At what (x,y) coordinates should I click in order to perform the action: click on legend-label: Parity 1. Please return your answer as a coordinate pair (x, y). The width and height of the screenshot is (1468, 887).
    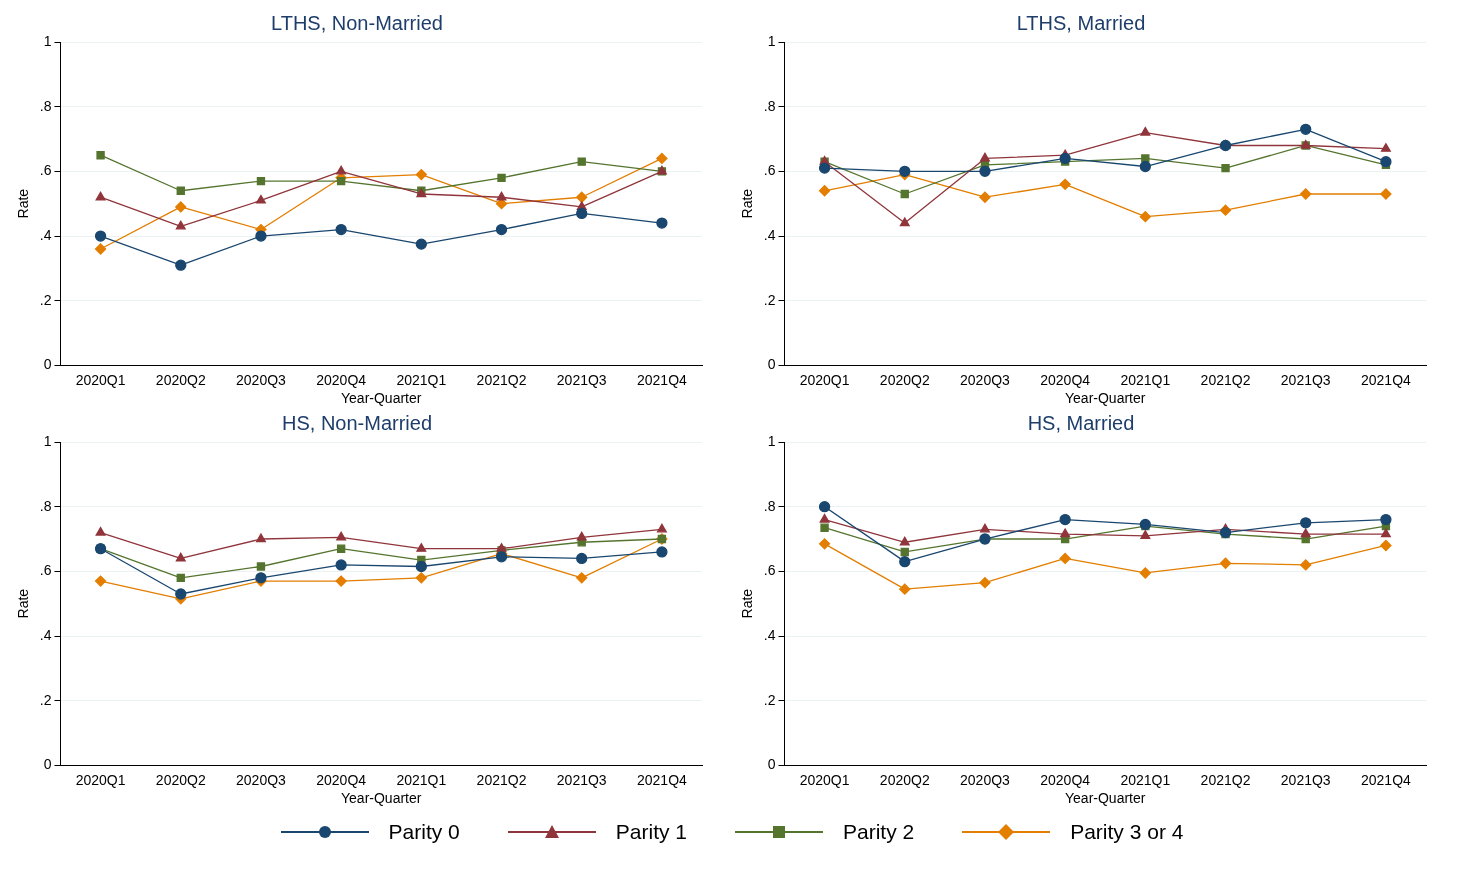
    Looking at the image, I should click on (651, 832).